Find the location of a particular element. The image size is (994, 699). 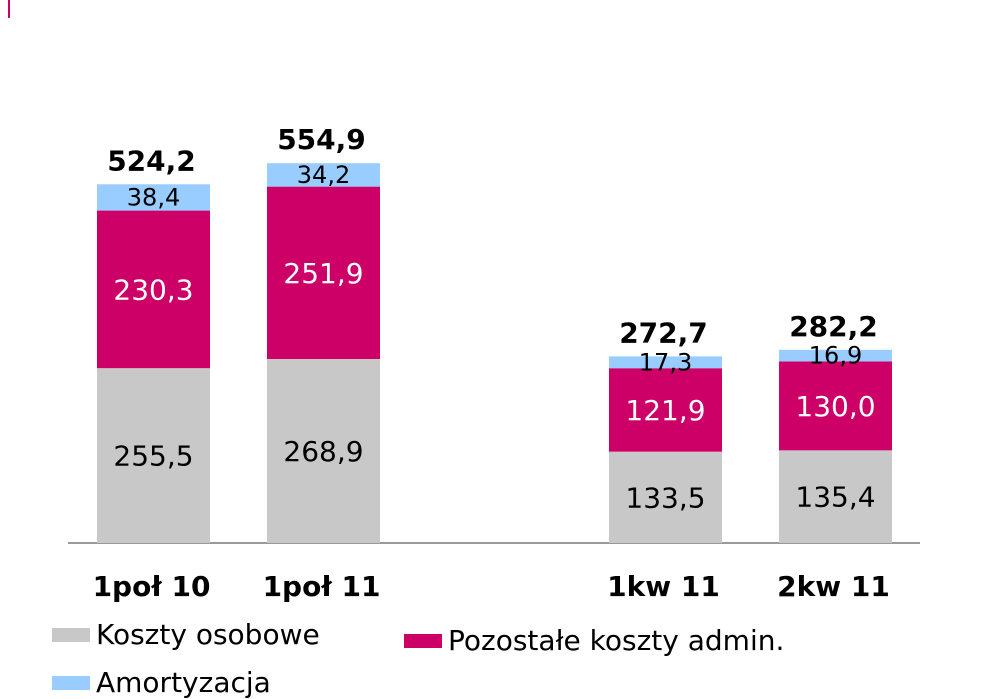

segment-value-label: 268,9 is located at coordinates (323, 451).